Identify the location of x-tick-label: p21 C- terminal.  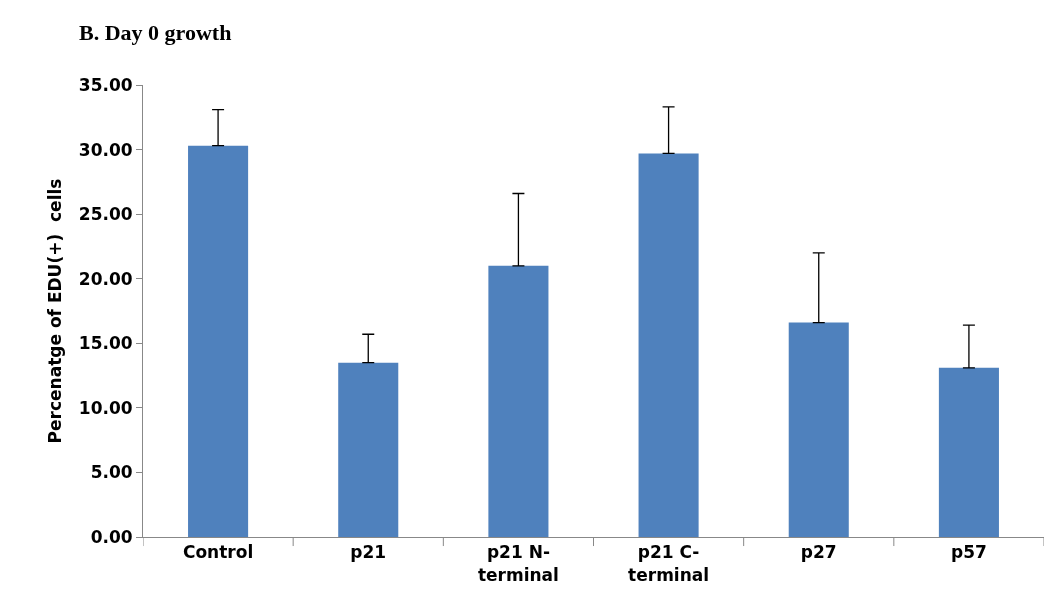
(669, 563).